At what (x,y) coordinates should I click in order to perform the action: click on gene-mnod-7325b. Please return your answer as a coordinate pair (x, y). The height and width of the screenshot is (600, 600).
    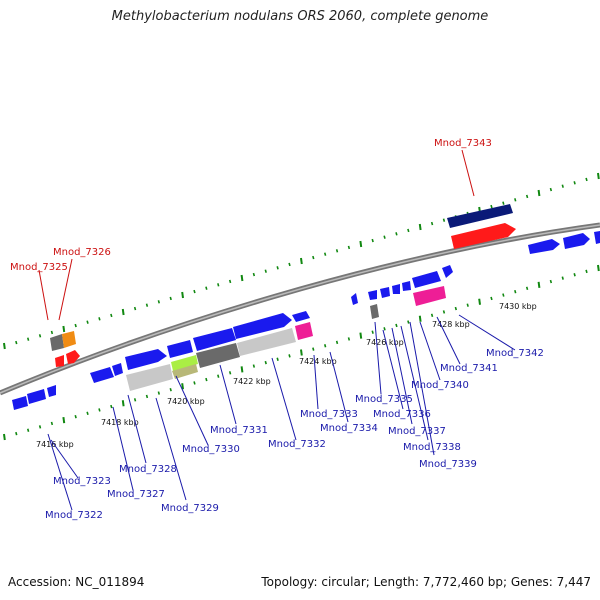
    Looking at the image, I should click on (73, 357).